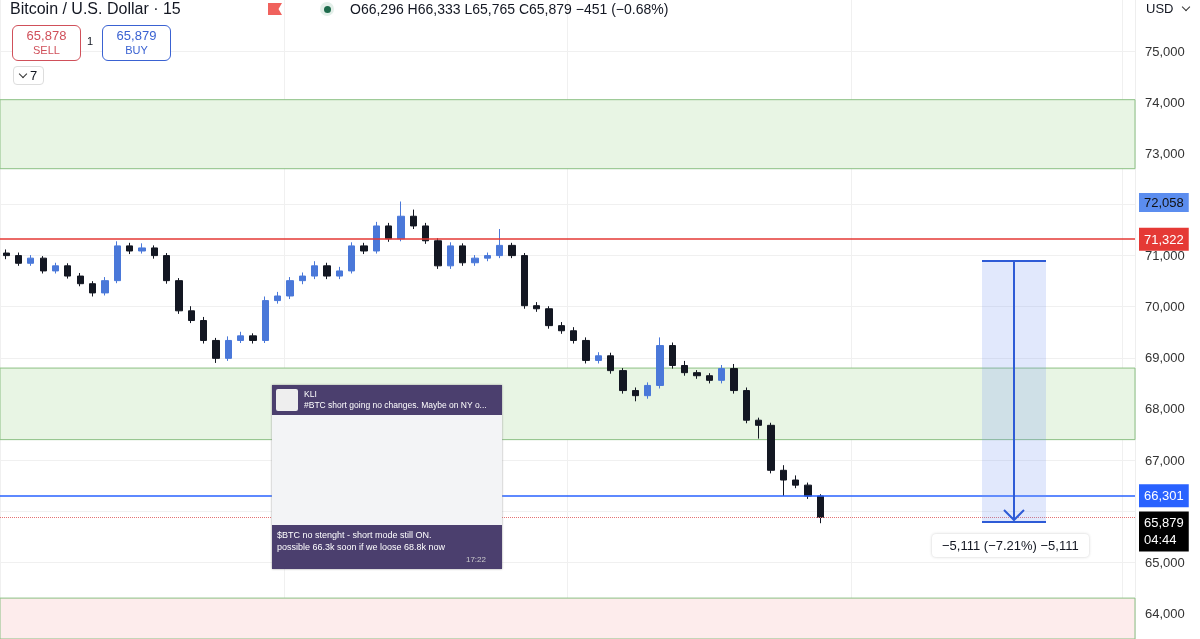  What do you see at coordinates (1164, 202) in the screenshot?
I see `text: 72,058` at bounding box center [1164, 202].